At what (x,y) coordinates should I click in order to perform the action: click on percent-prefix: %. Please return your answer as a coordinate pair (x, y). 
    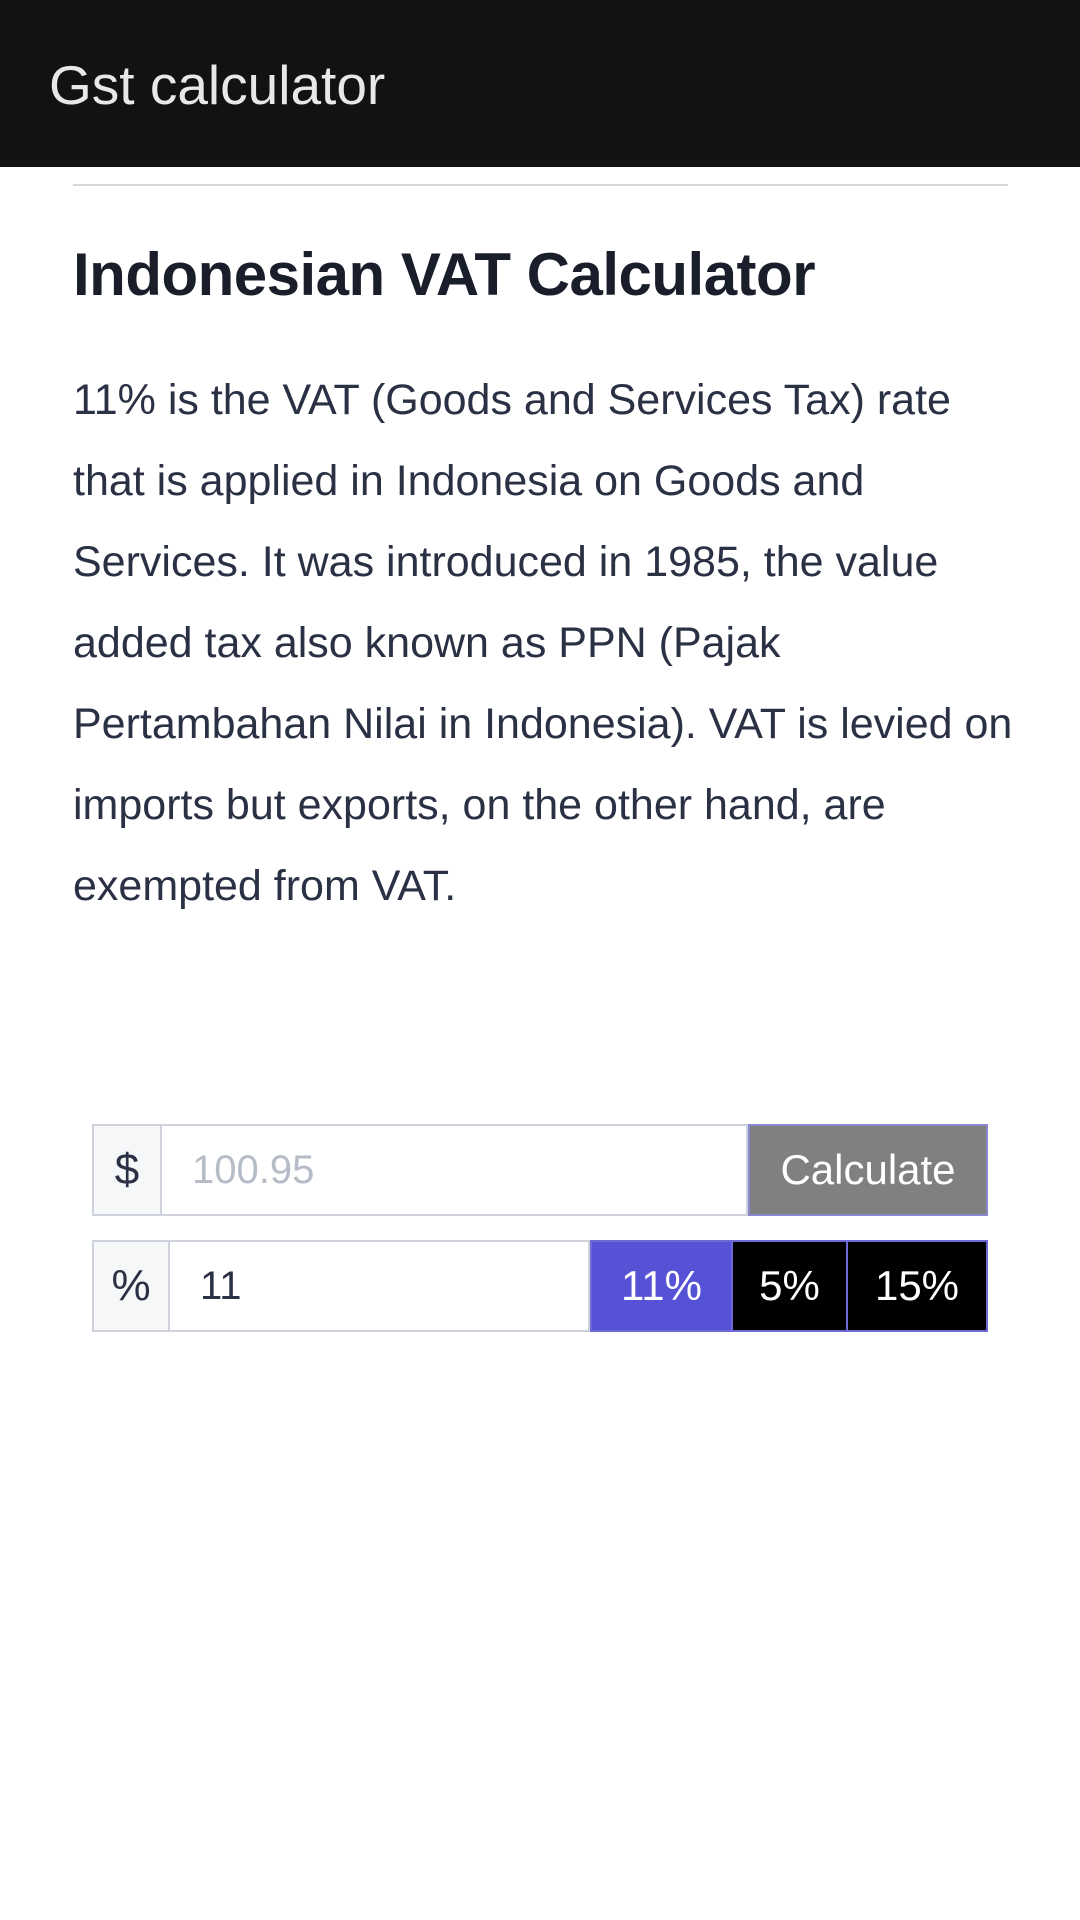
    Looking at the image, I should click on (131, 1286).